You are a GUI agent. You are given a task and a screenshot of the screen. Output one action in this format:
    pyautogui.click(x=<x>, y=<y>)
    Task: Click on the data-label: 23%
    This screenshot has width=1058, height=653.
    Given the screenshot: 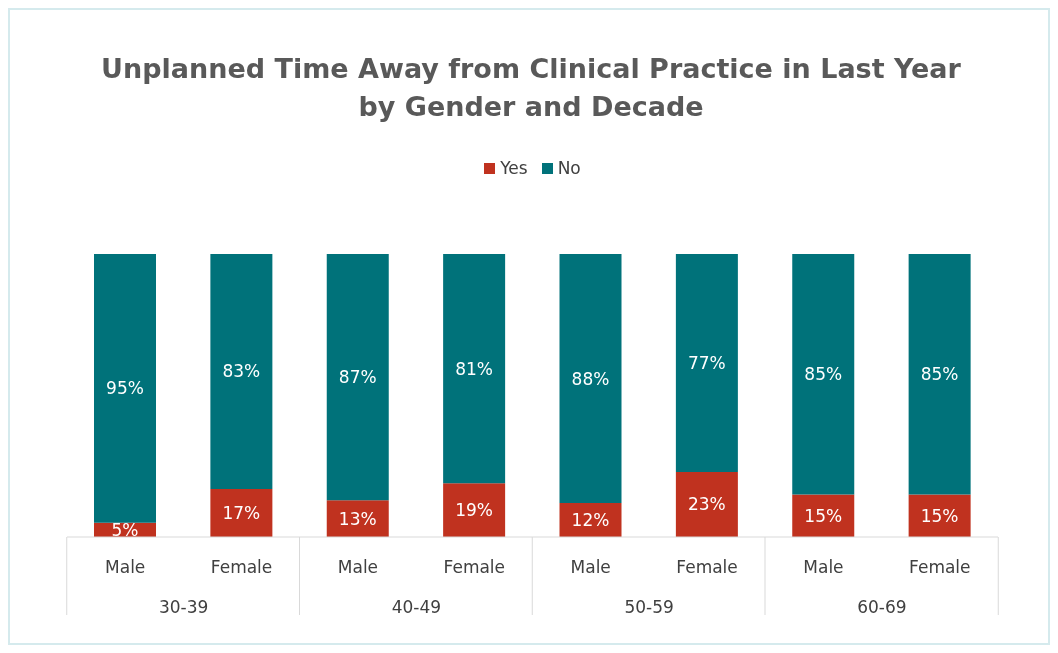 What is the action you would take?
    pyautogui.click(x=706, y=504)
    